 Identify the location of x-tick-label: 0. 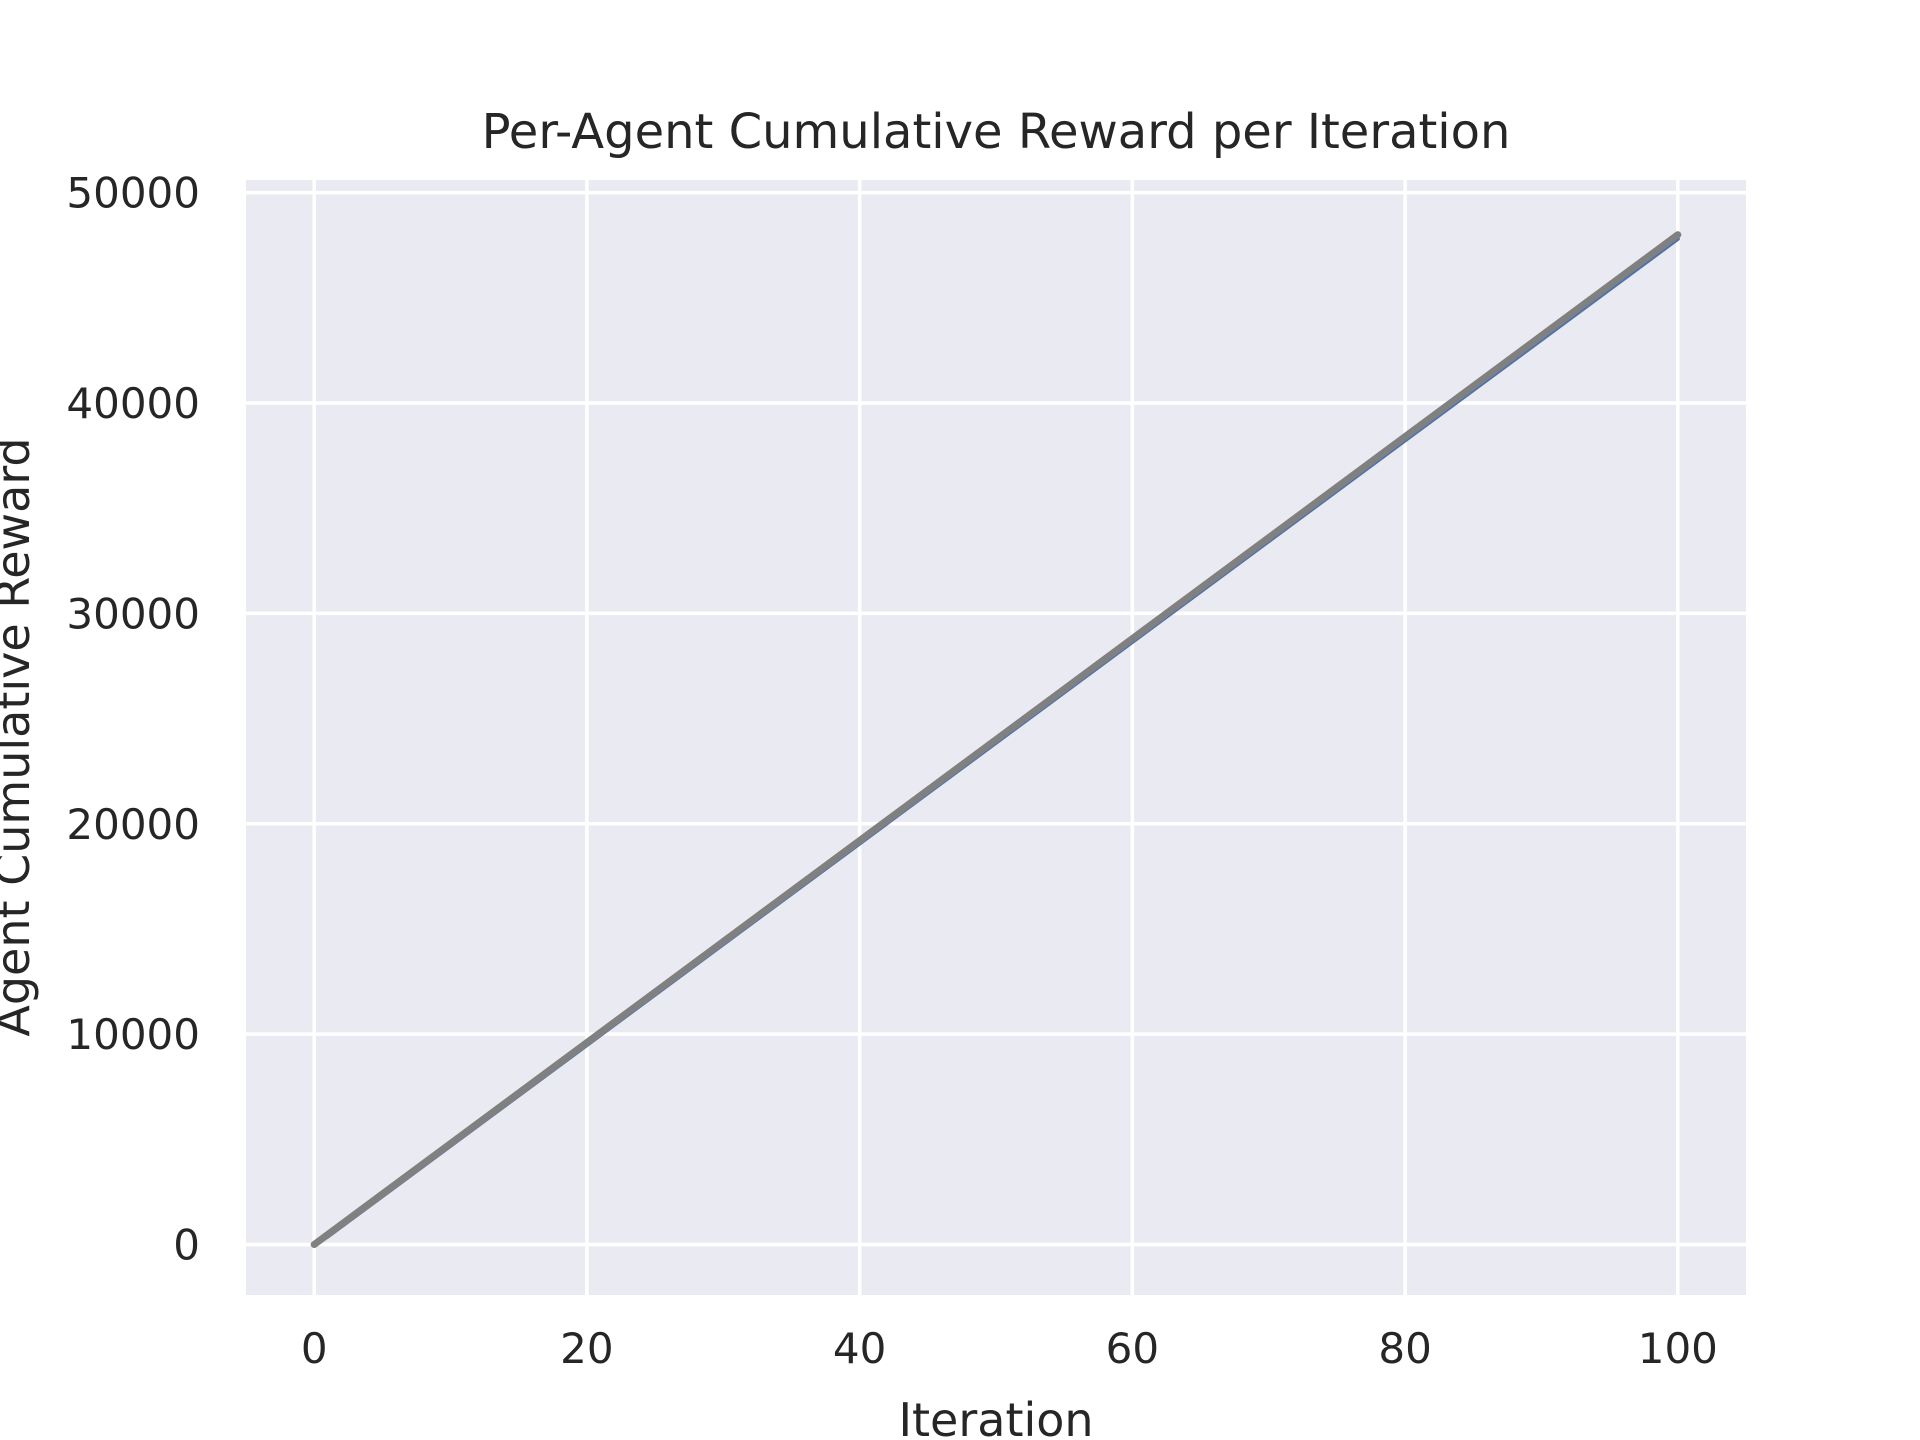
(314, 1348).